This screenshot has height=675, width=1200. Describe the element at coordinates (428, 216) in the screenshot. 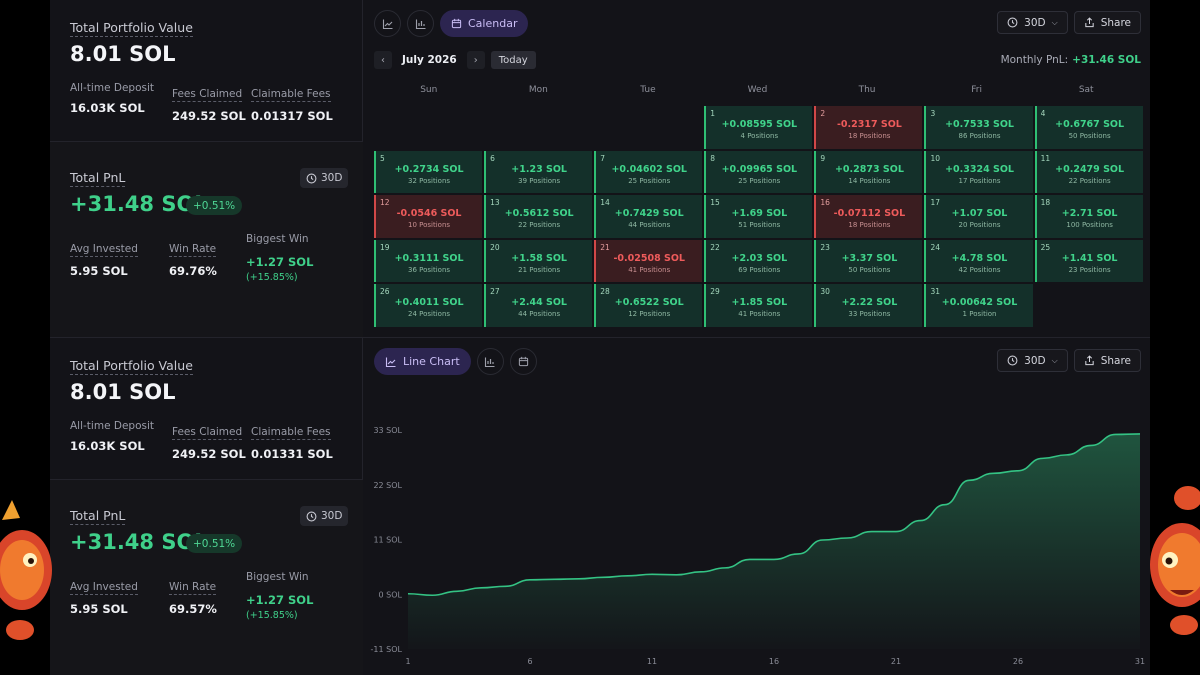

I see `calendar-day-12: 12 -0.0546 SOL 10 Positions` at that location.